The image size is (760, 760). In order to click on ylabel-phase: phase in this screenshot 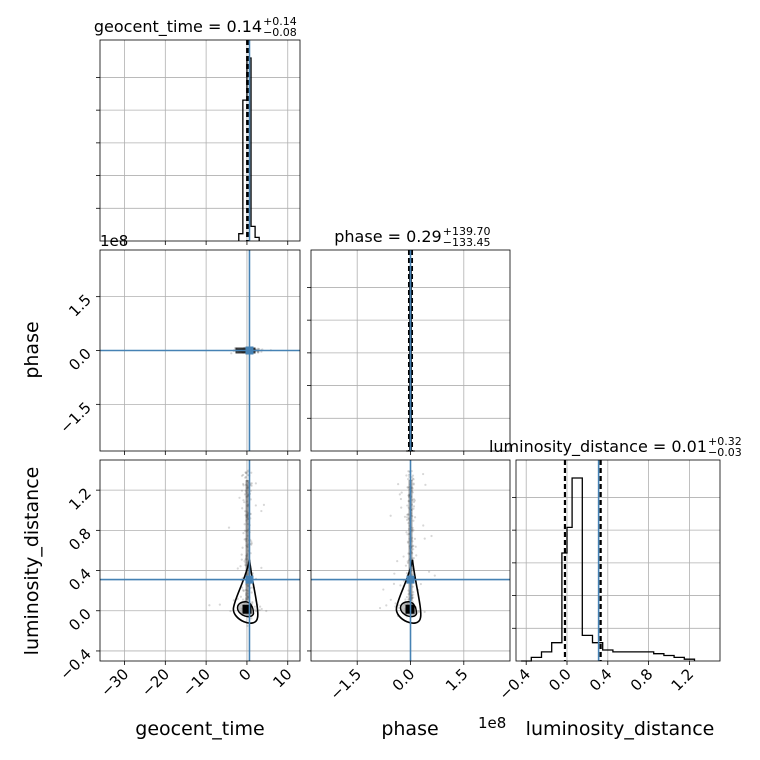, I will do `click(32, 349)`.